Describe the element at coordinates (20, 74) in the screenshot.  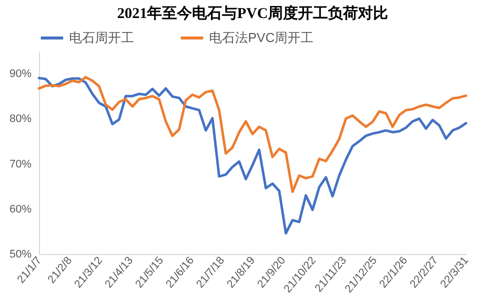
I see `y-tick-label: 90%` at that location.